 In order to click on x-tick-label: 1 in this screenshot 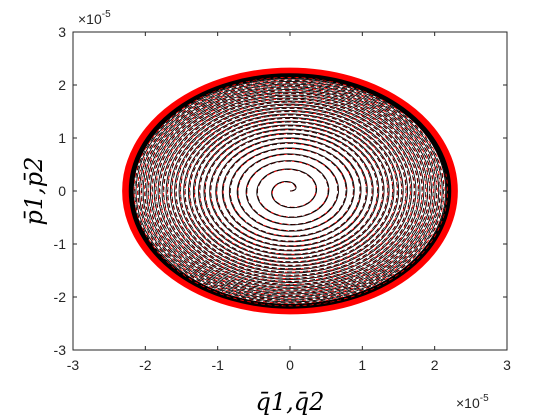, I will do `click(362, 365)`.